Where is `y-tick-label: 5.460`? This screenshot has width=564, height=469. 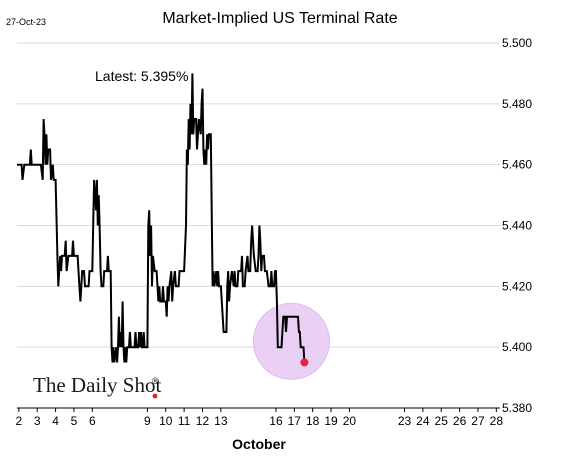 y-tick-label: 5.460 is located at coordinates (517, 165).